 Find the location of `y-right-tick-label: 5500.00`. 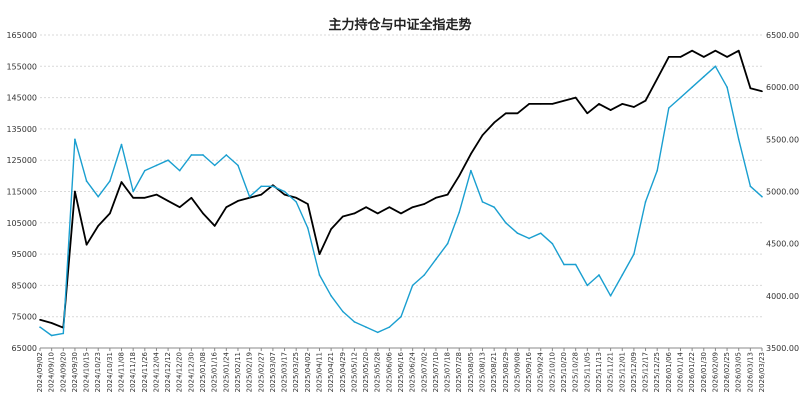

y-right-tick-label: 5500.00 is located at coordinates (782, 139).